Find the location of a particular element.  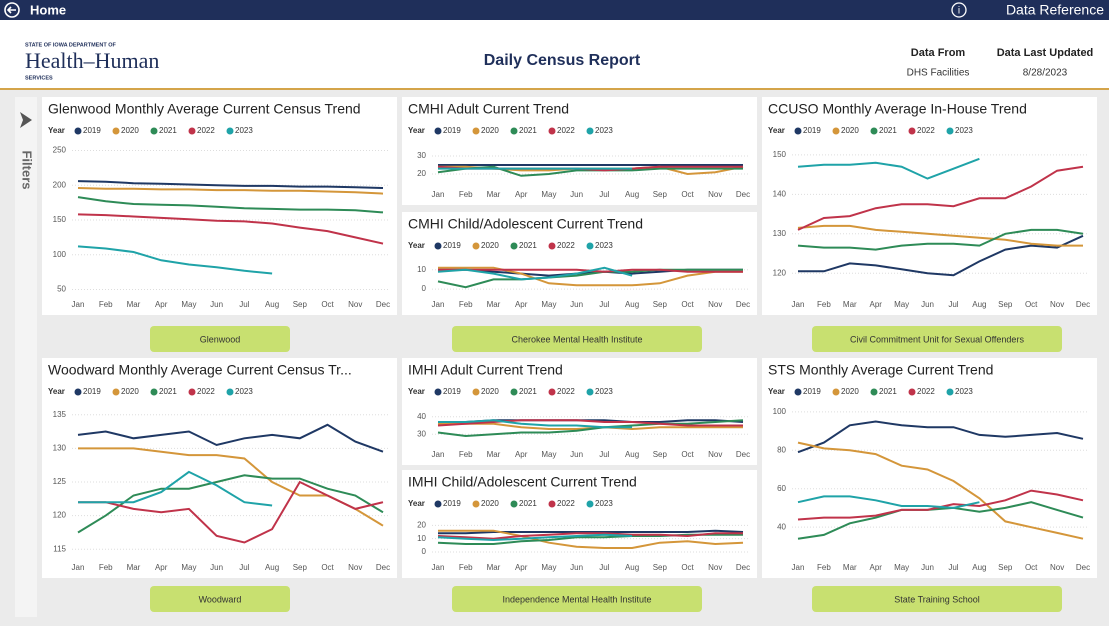

chart-title: CMHI Child/Adolescent Current Trend is located at coordinates (525, 224).